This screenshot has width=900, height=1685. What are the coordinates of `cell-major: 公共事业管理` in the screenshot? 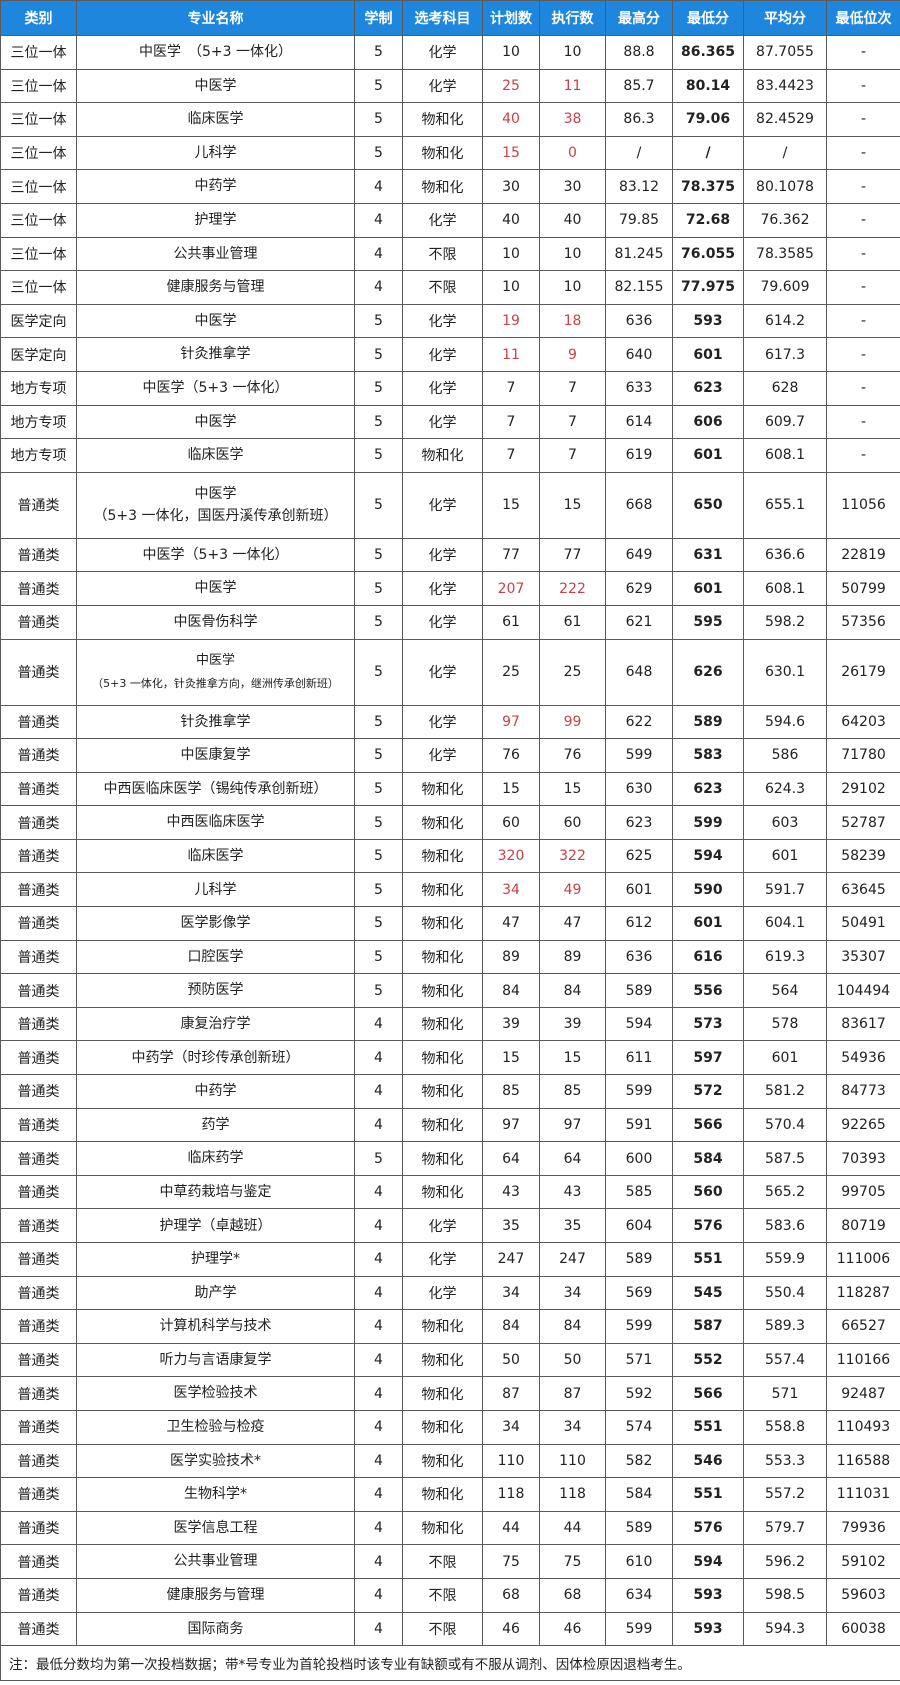 It's located at (215, 1561).